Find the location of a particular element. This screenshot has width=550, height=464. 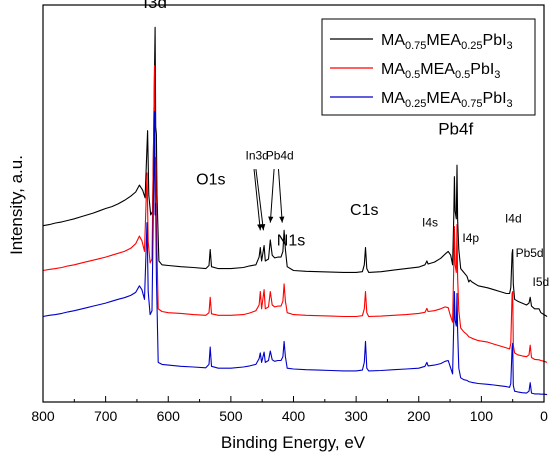

peak-label-2: In3d is located at coordinates (256, 155).